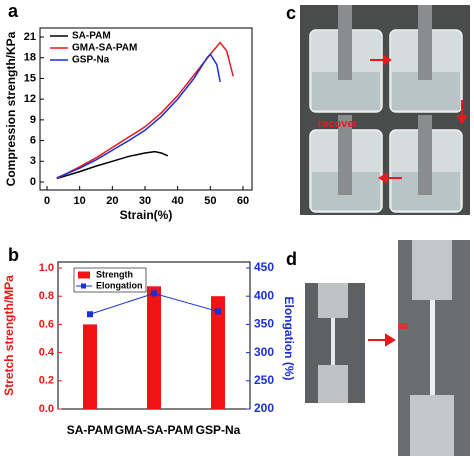 The width and height of the screenshot is (474, 456). Describe the element at coordinates (243, 201) in the screenshot. I see `x-tick-label: 60` at that location.